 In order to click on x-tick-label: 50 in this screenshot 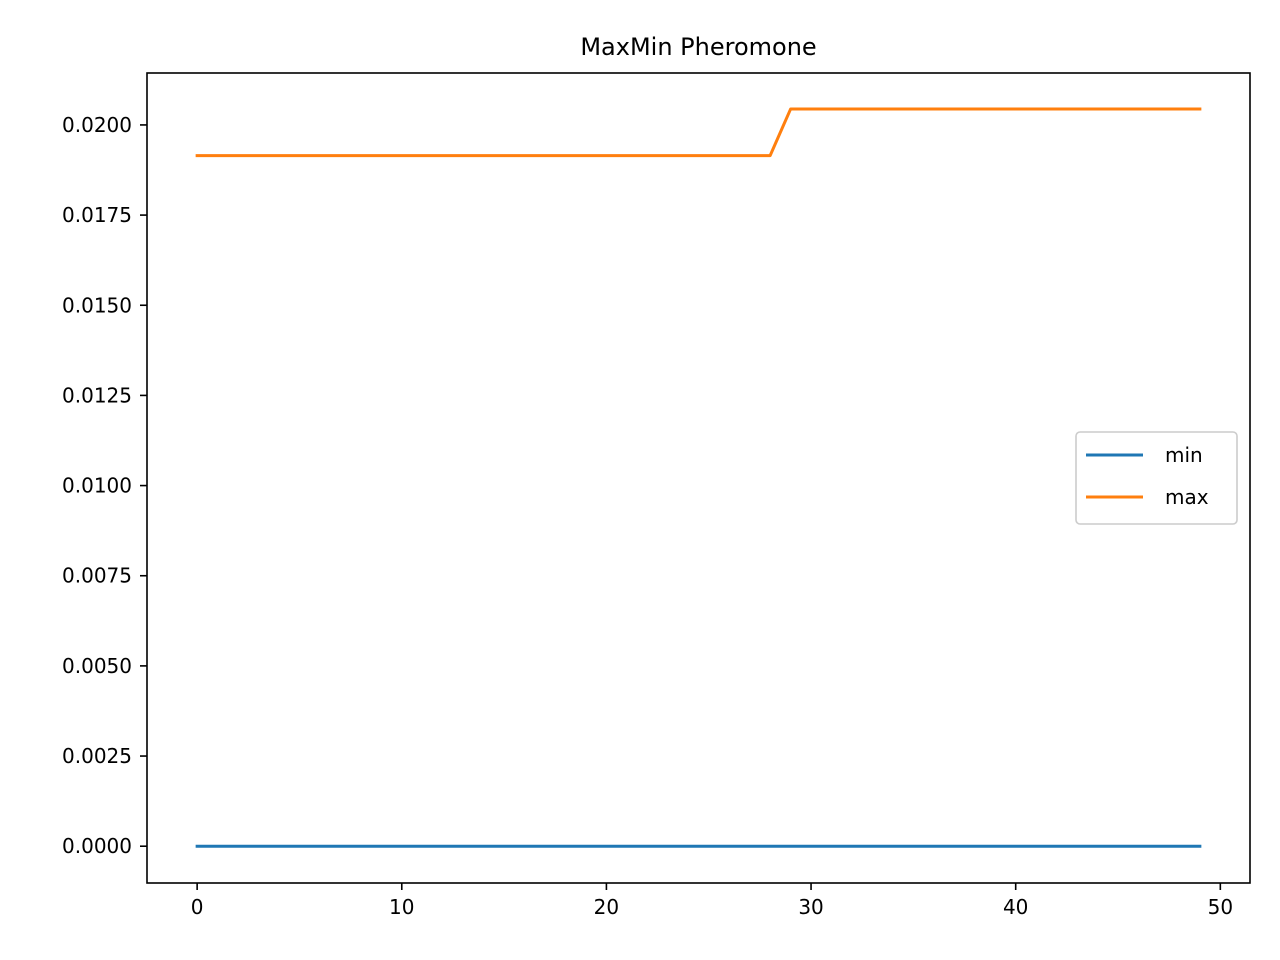, I will do `click(1220, 907)`.